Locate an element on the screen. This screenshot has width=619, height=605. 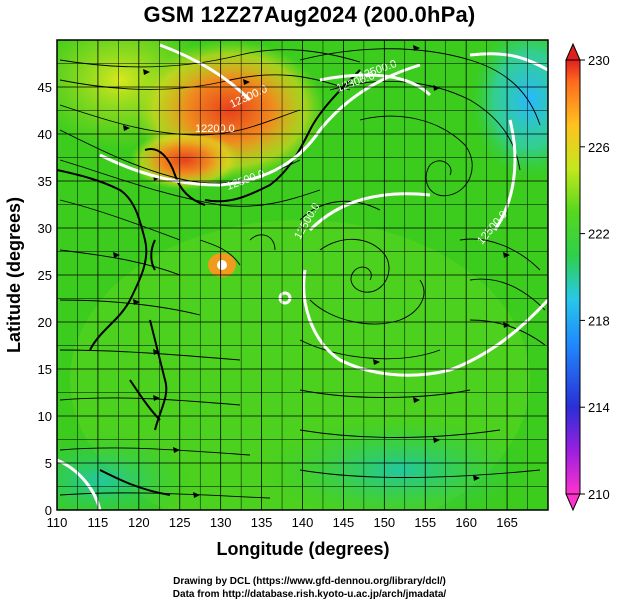
x-tick-label: 145 is located at coordinates (344, 522).